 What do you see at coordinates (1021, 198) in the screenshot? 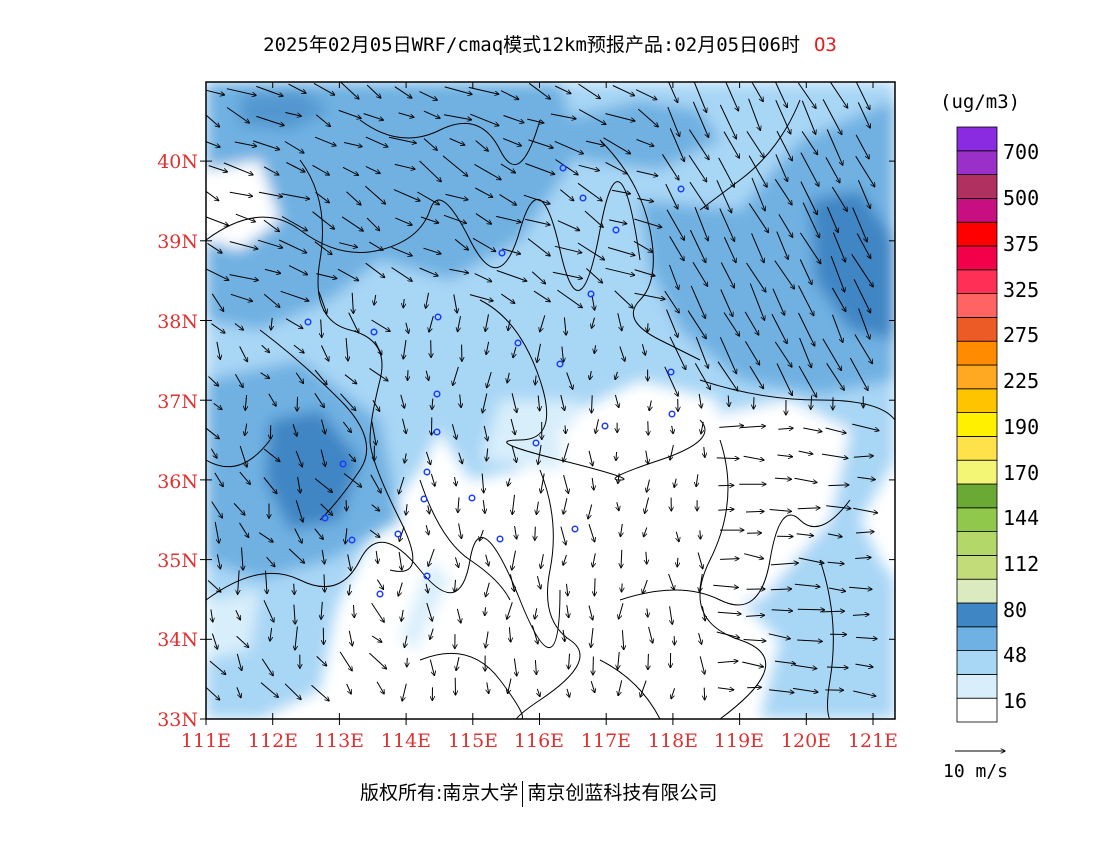
I see `legend-label-500: 500` at bounding box center [1021, 198].